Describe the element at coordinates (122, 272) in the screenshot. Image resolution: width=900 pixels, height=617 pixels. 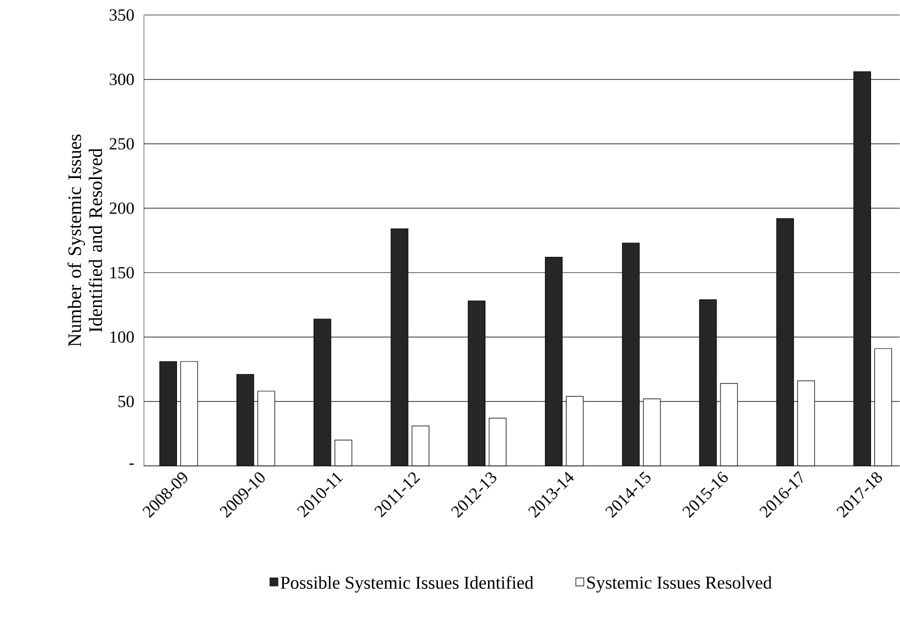
I see `y-tick-label: 150` at that location.